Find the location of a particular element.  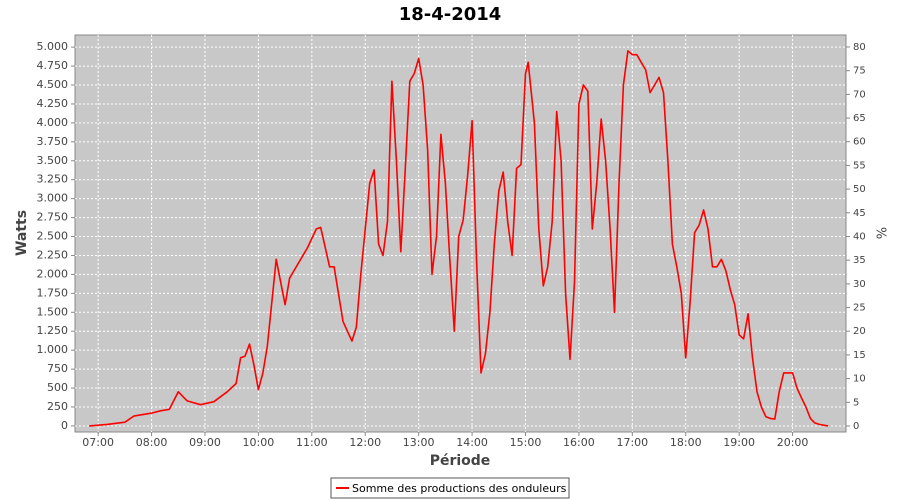

y-tick-label: 3.500 is located at coordinates (53, 160).